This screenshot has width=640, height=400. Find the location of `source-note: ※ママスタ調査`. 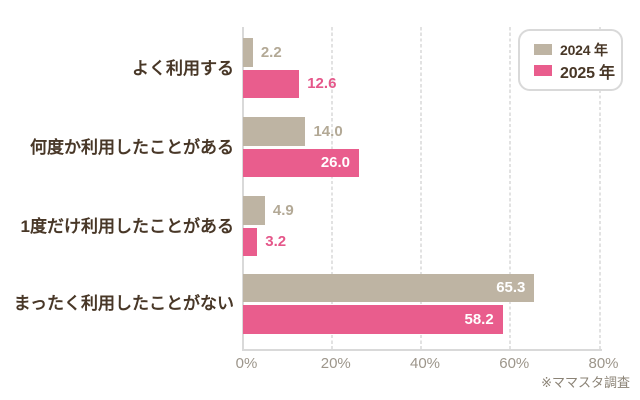

source-note: ※ママスタ調査 is located at coordinates (585, 382).